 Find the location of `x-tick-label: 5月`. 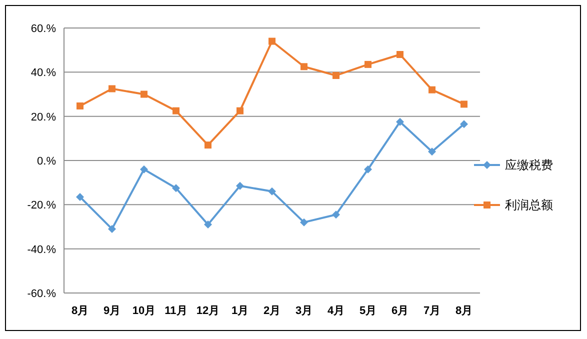

x-tick-label: 5月 is located at coordinates (368, 311).